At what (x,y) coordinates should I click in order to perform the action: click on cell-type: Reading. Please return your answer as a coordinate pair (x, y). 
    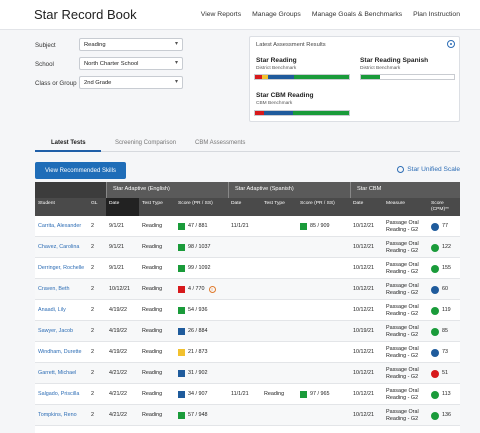
    Looking at the image, I should click on (157, 268).